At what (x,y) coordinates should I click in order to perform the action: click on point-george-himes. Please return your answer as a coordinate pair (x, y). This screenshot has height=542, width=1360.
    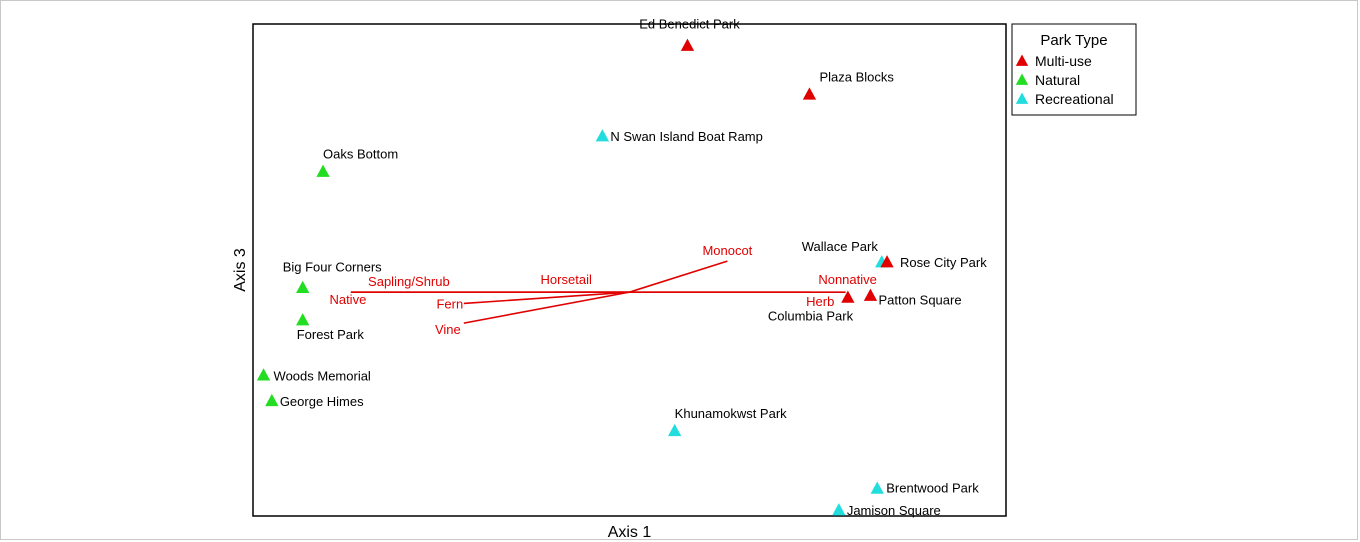
    Looking at the image, I should click on (272, 400).